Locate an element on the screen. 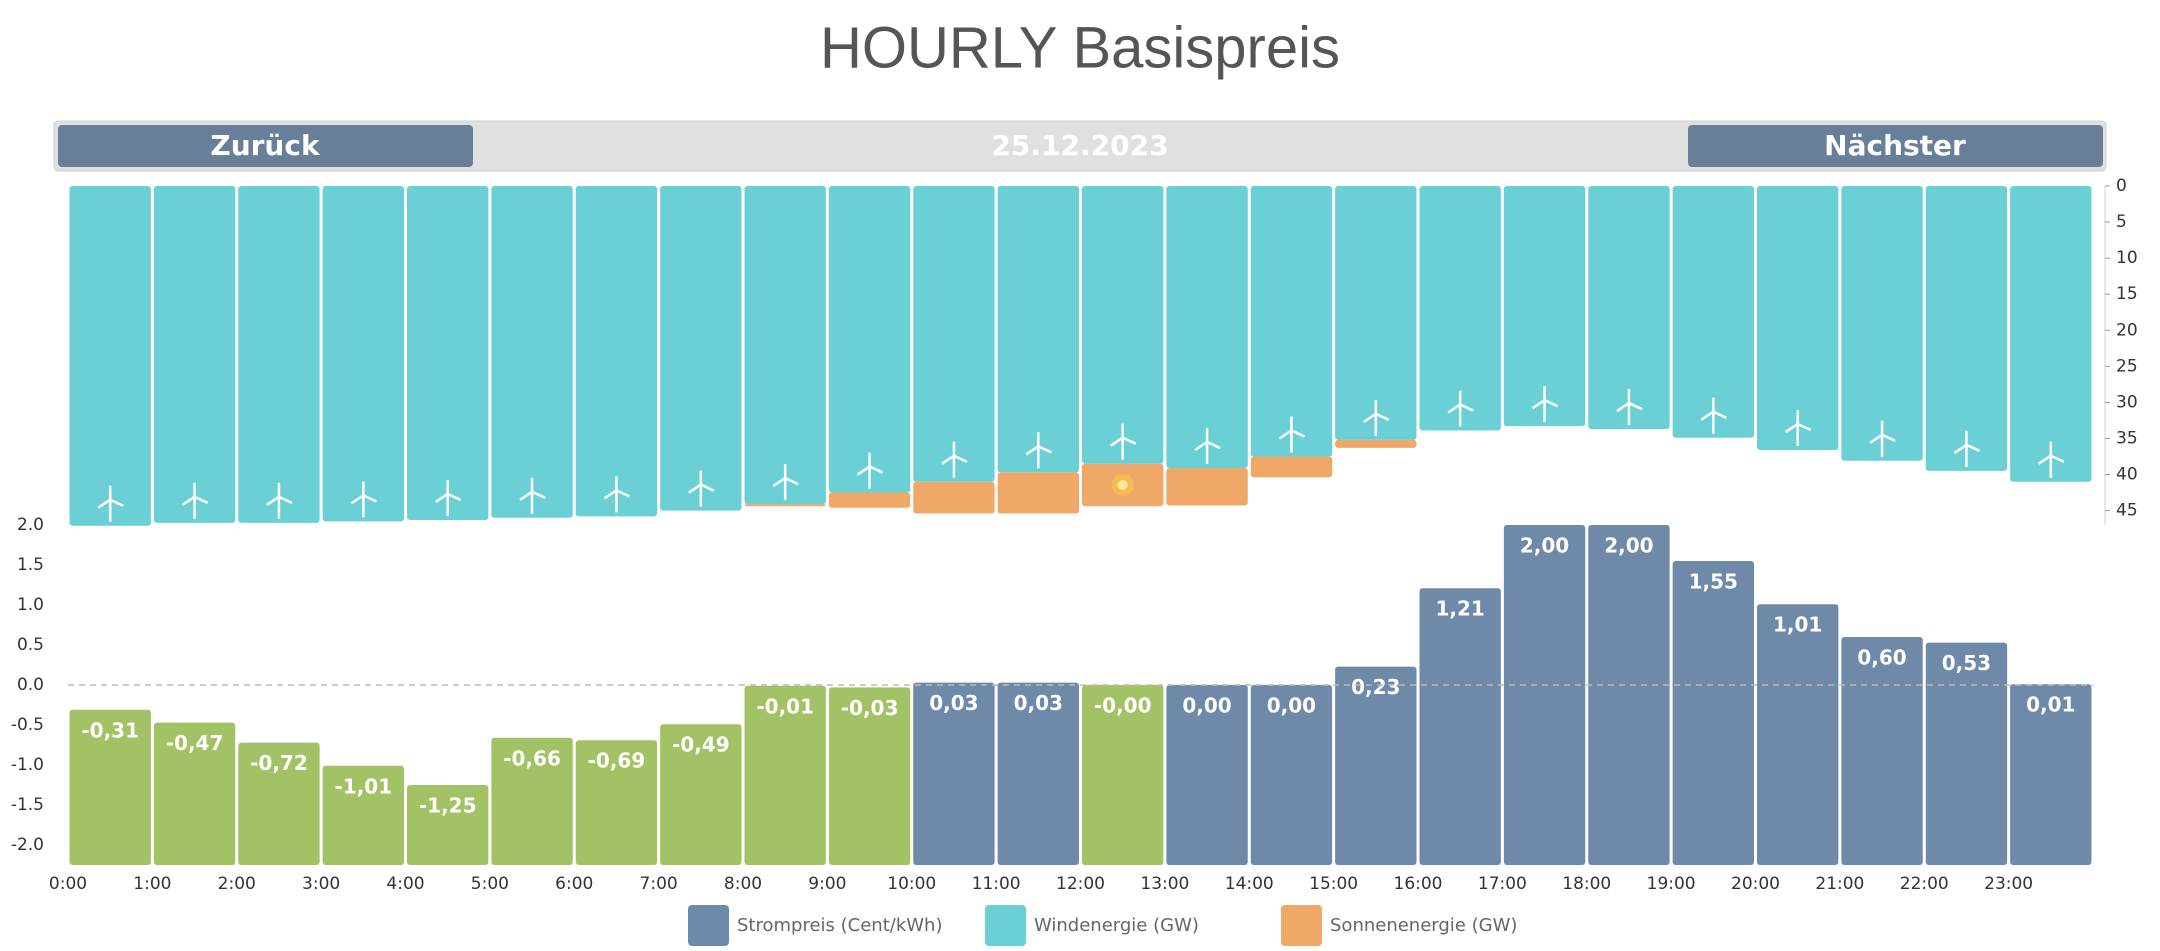 The image size is (2160, 951). y-tick-label: 40 is located at coordinates (2127, 475).